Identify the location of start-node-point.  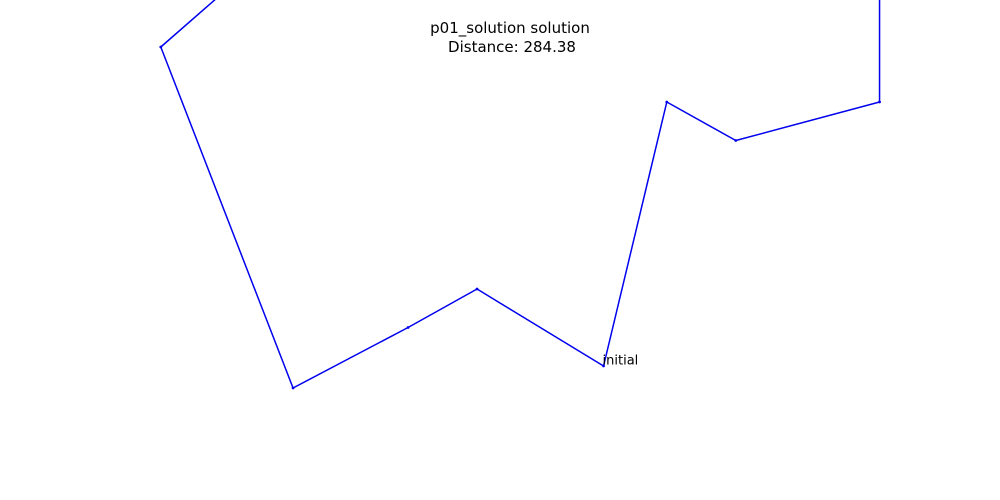
(603, 366).